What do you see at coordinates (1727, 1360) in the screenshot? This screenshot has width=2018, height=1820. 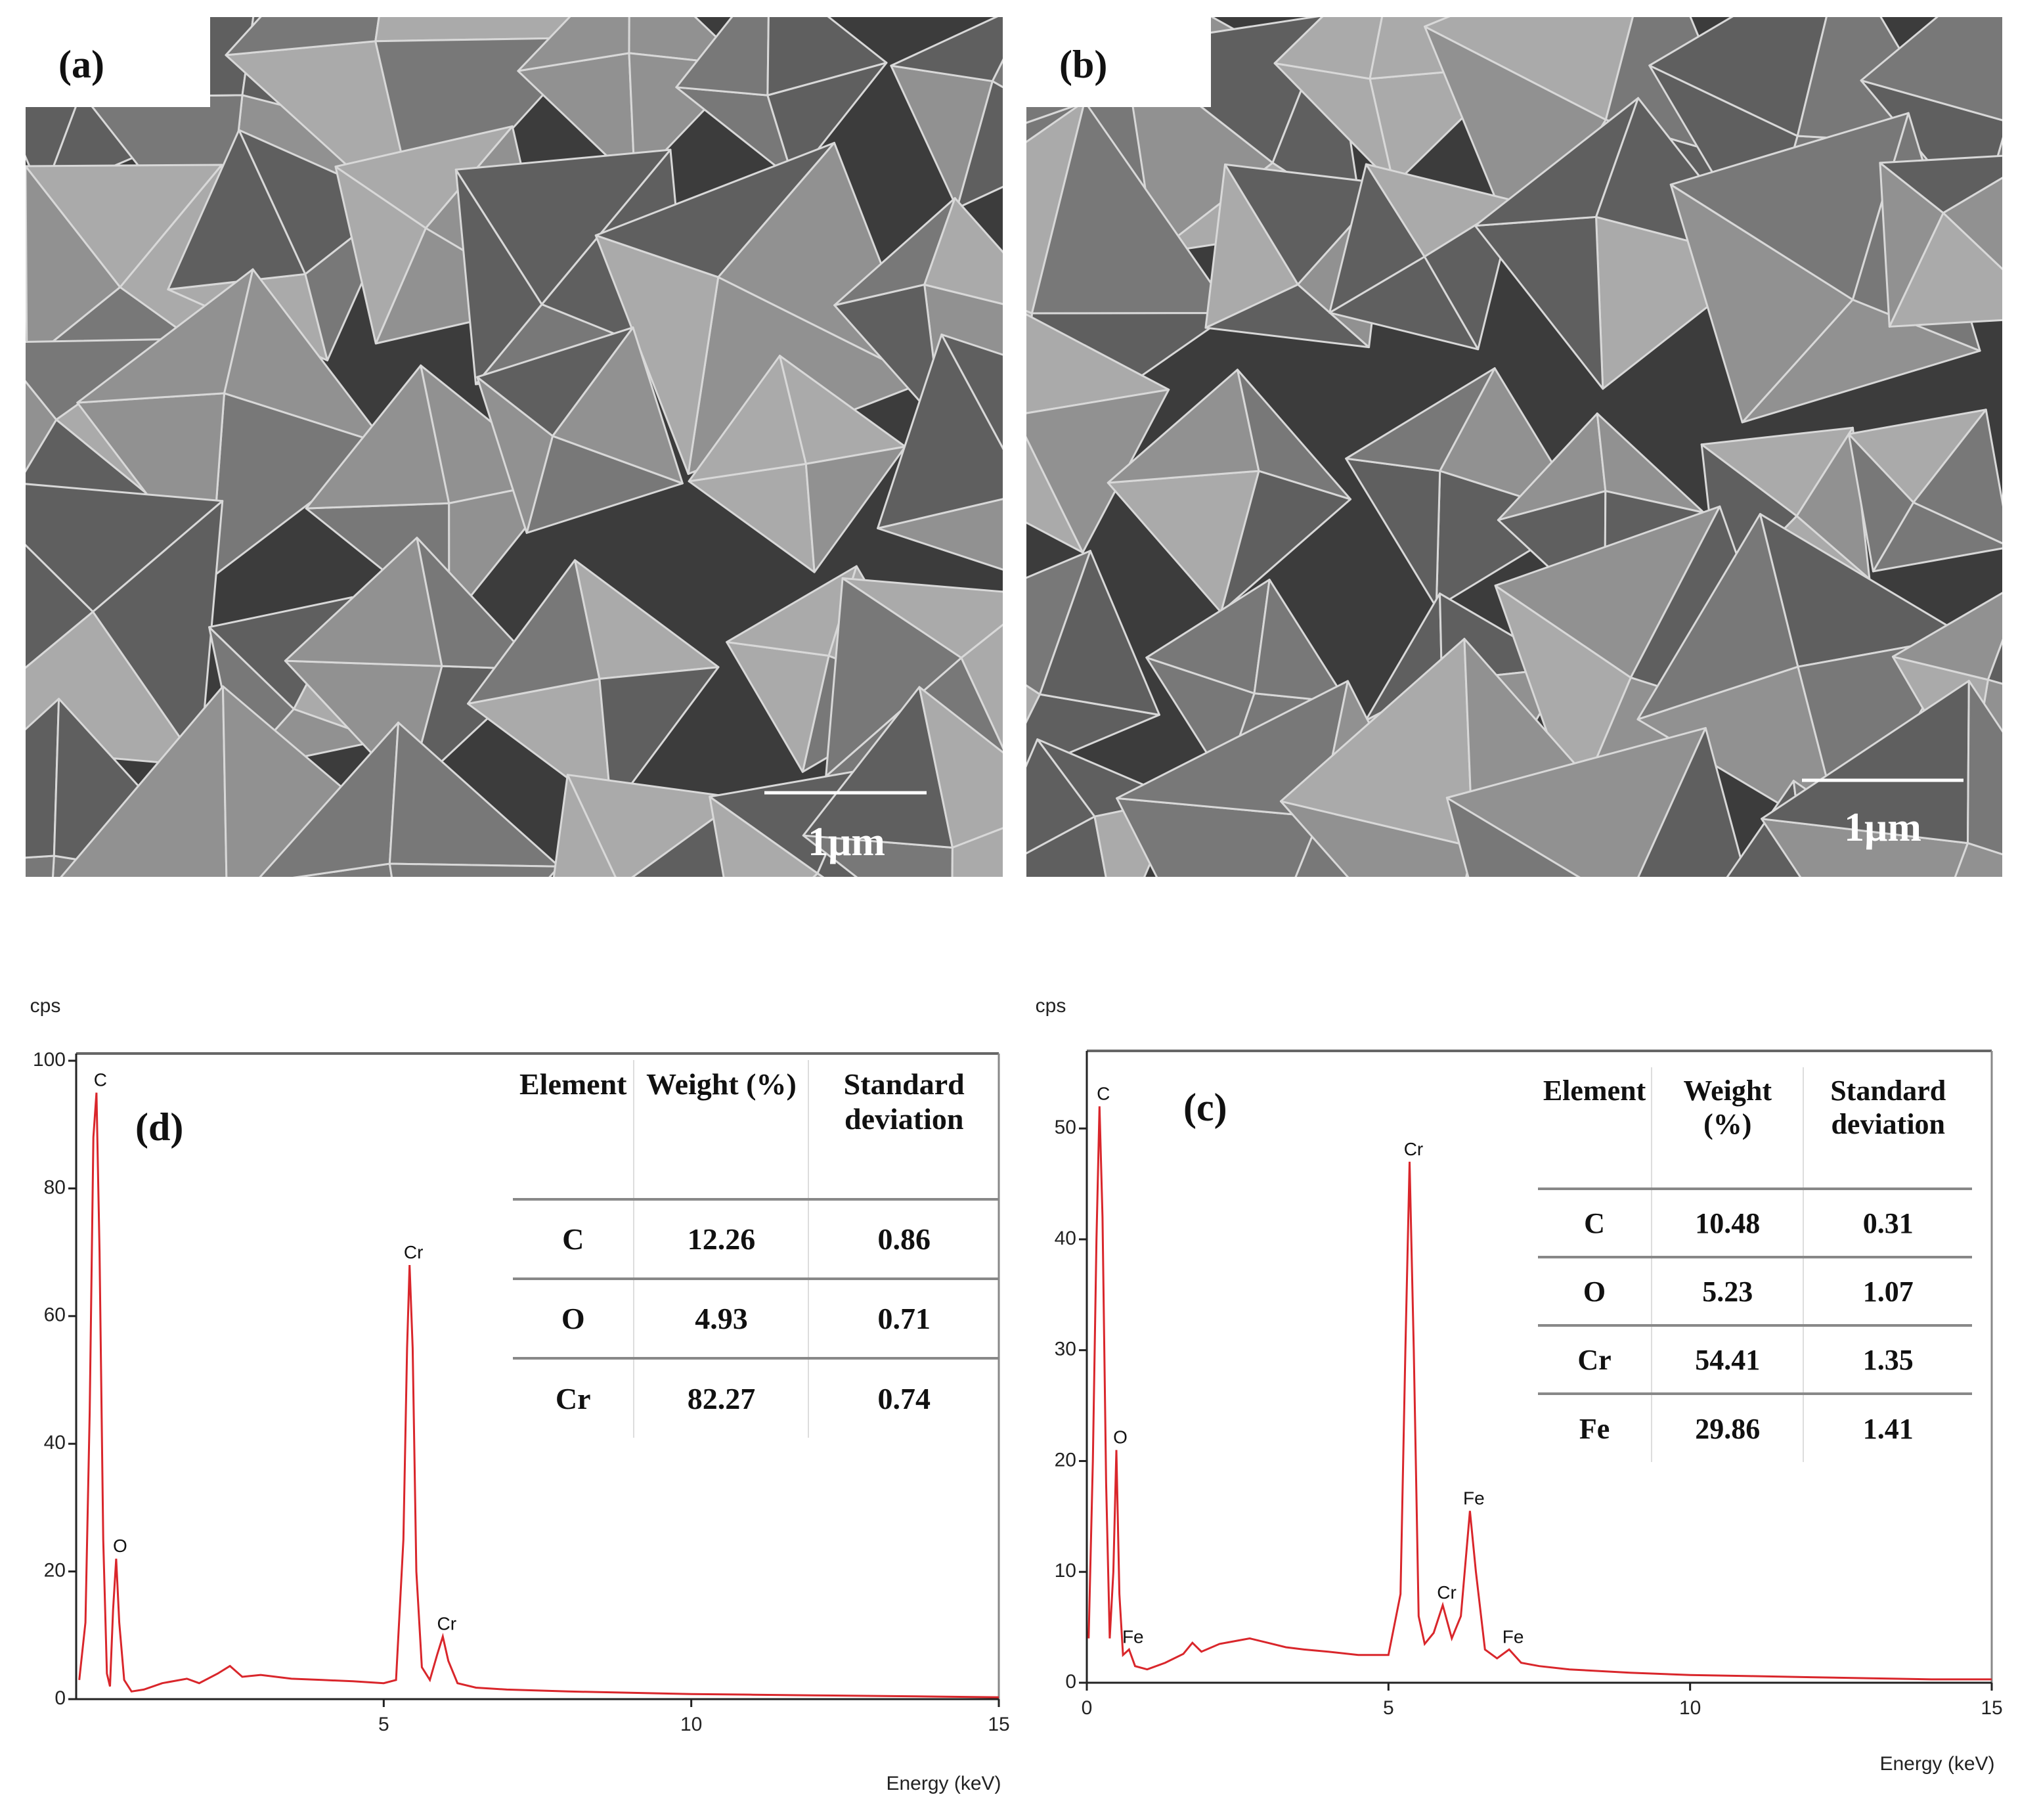 I see `table-cell: 54.41` at bounding box center [1727, 1360].